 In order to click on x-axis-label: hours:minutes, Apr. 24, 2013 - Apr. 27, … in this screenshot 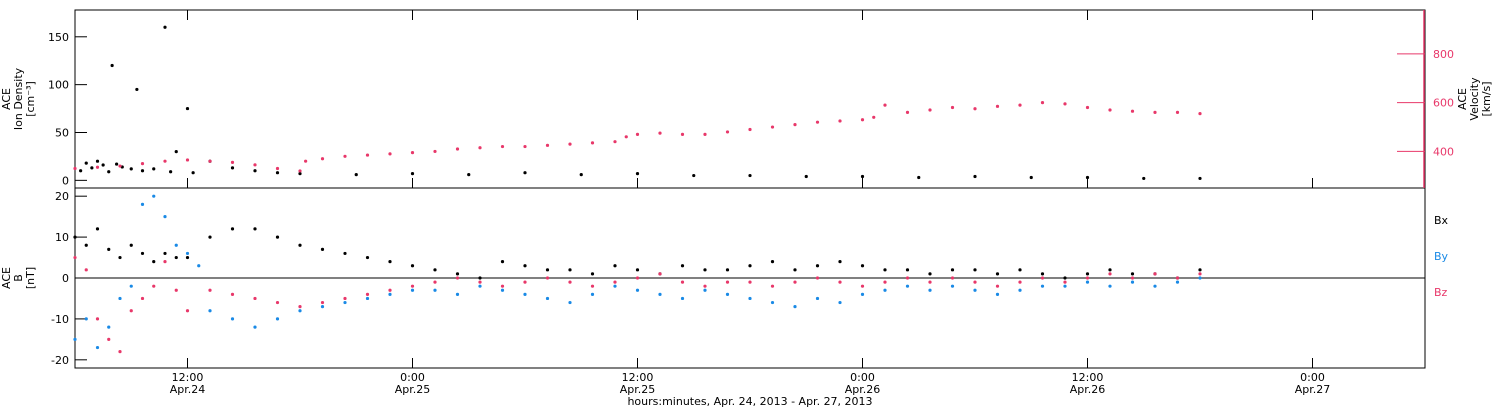, I will do `click(749, 401)`.